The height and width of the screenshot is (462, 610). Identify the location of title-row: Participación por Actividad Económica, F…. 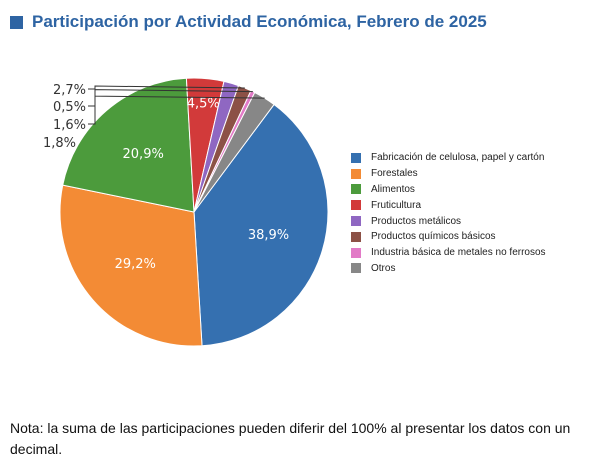
(248, 22).